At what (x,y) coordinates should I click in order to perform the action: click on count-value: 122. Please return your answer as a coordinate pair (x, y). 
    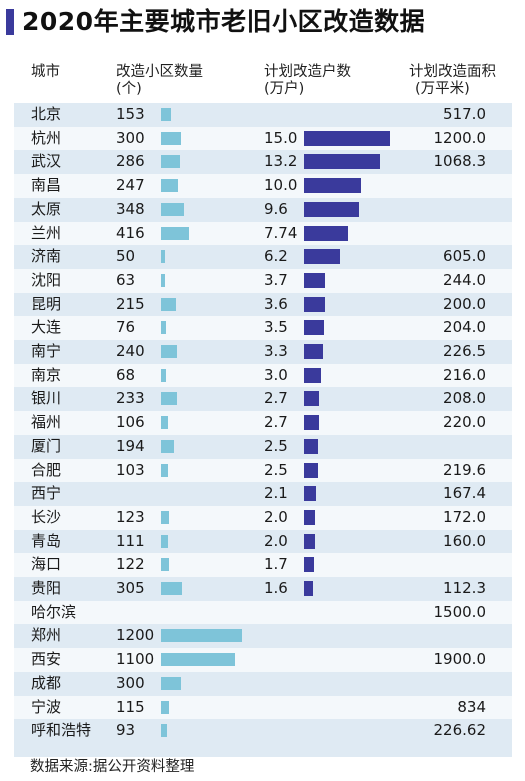
    Looking at the image, I should click on (130, 564).